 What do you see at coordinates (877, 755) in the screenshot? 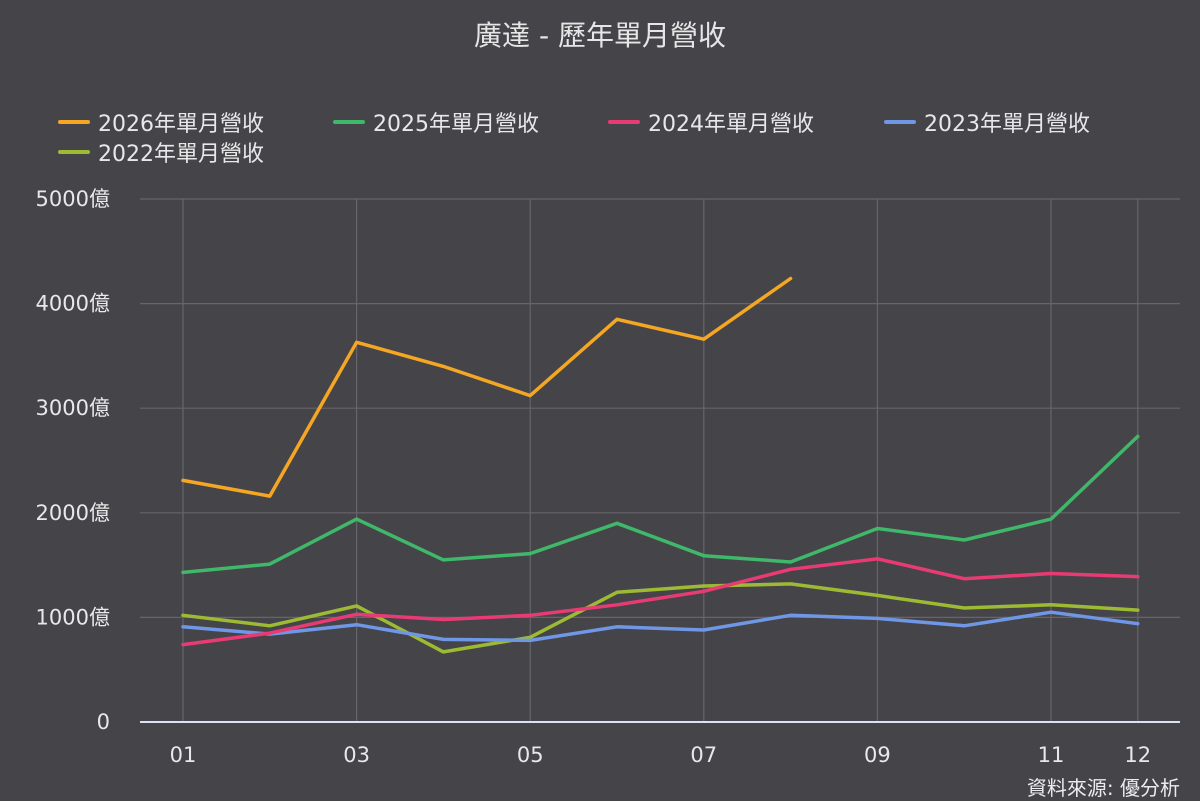
I see `x-tick-label: 09` at bounding box center [877, 755].